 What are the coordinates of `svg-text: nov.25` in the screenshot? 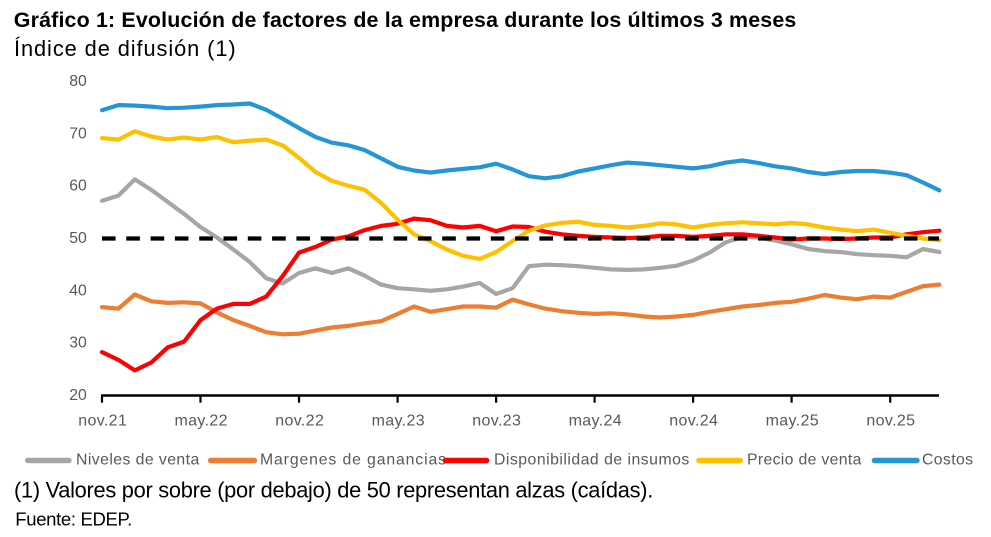 It's located at (890, 421).